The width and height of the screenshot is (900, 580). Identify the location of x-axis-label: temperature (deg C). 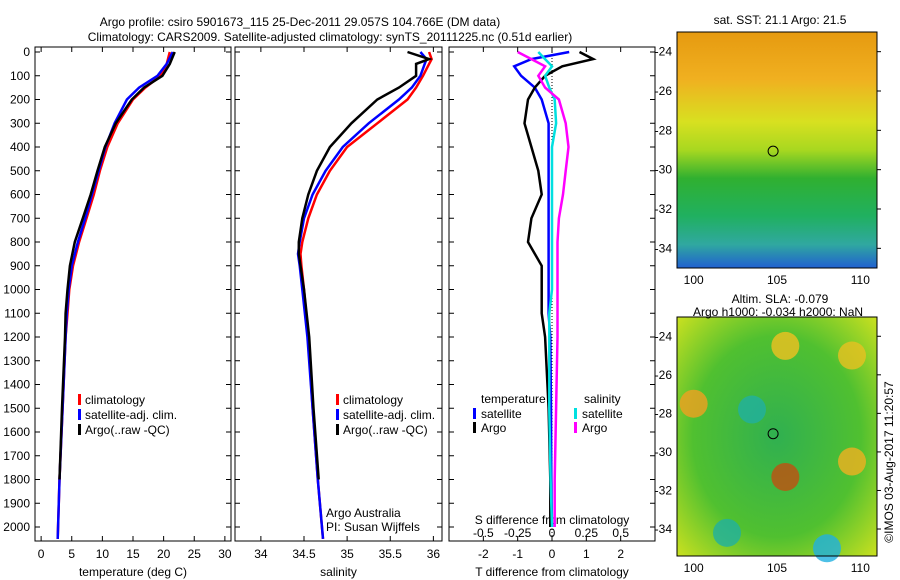
(133, 572).